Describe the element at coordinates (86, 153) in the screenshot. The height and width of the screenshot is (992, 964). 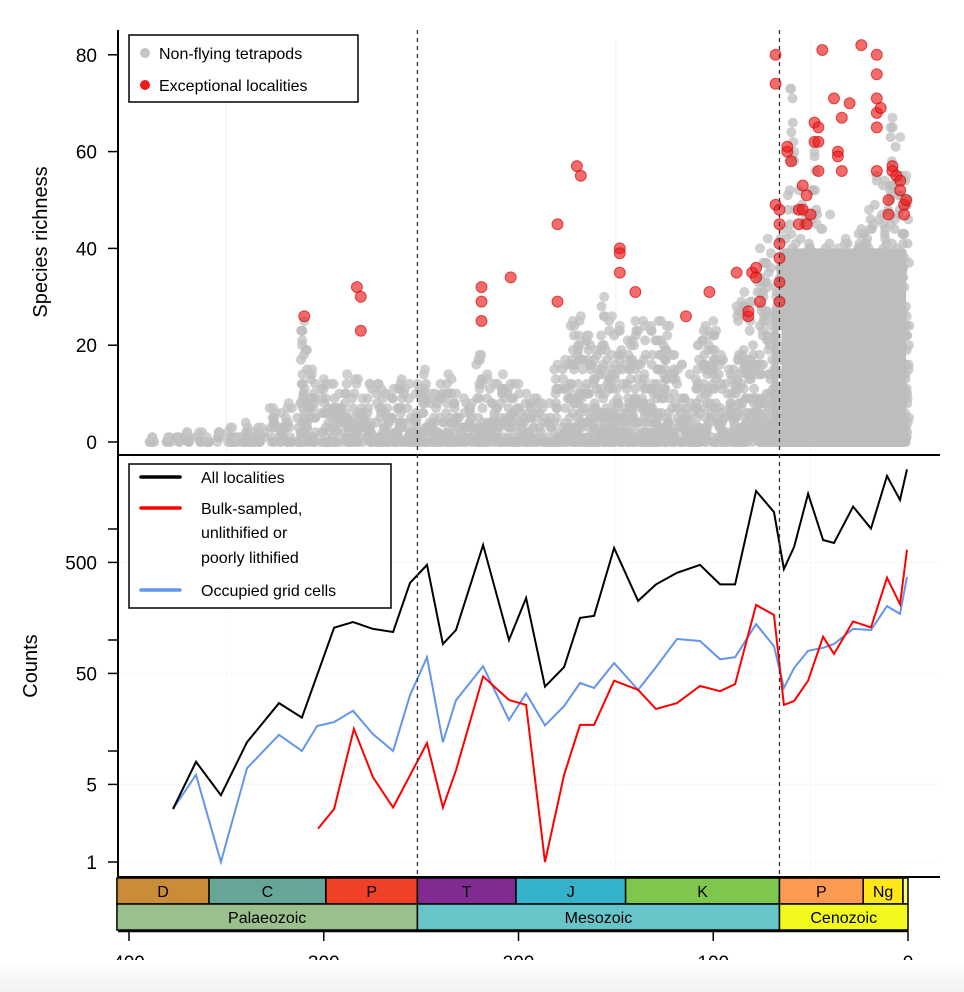
I see `top-y-tick-label: 60` at that location.